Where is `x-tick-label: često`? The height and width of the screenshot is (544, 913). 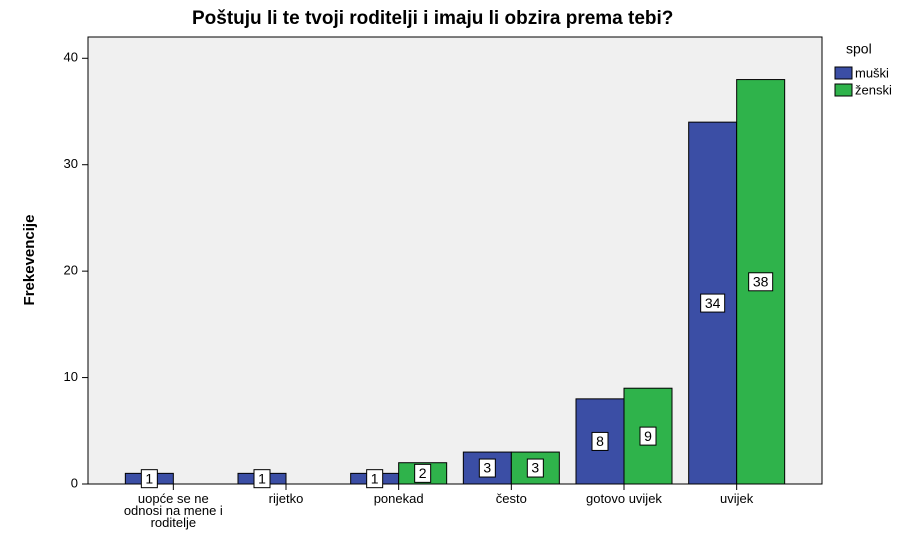 x-tick-label: često is located at coordinates (511, 498).